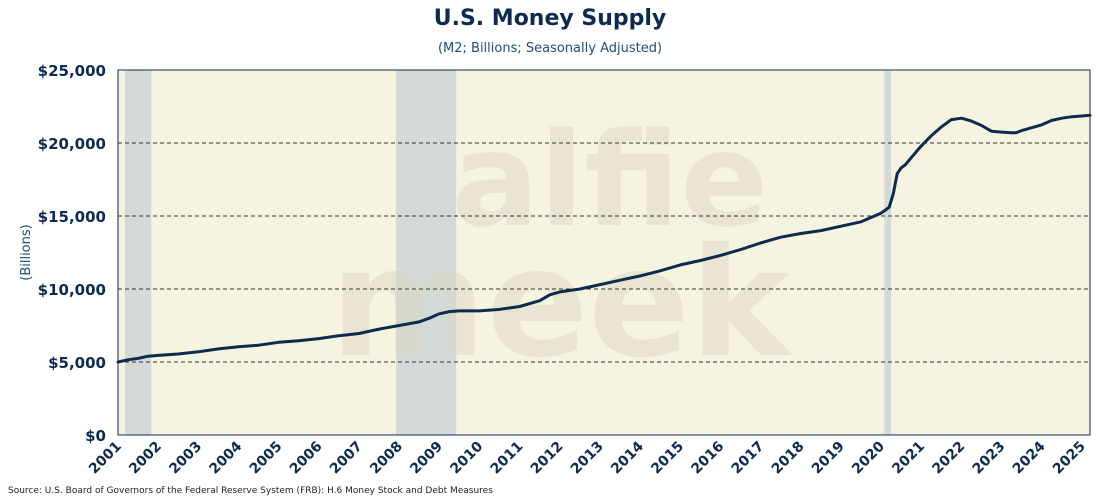 Image resolution: width=1100 pixels, height=500 pixels. Describe the element at coordinates (989, 458) in the screenshot. I see `x-tick-label: 2023` at that location.